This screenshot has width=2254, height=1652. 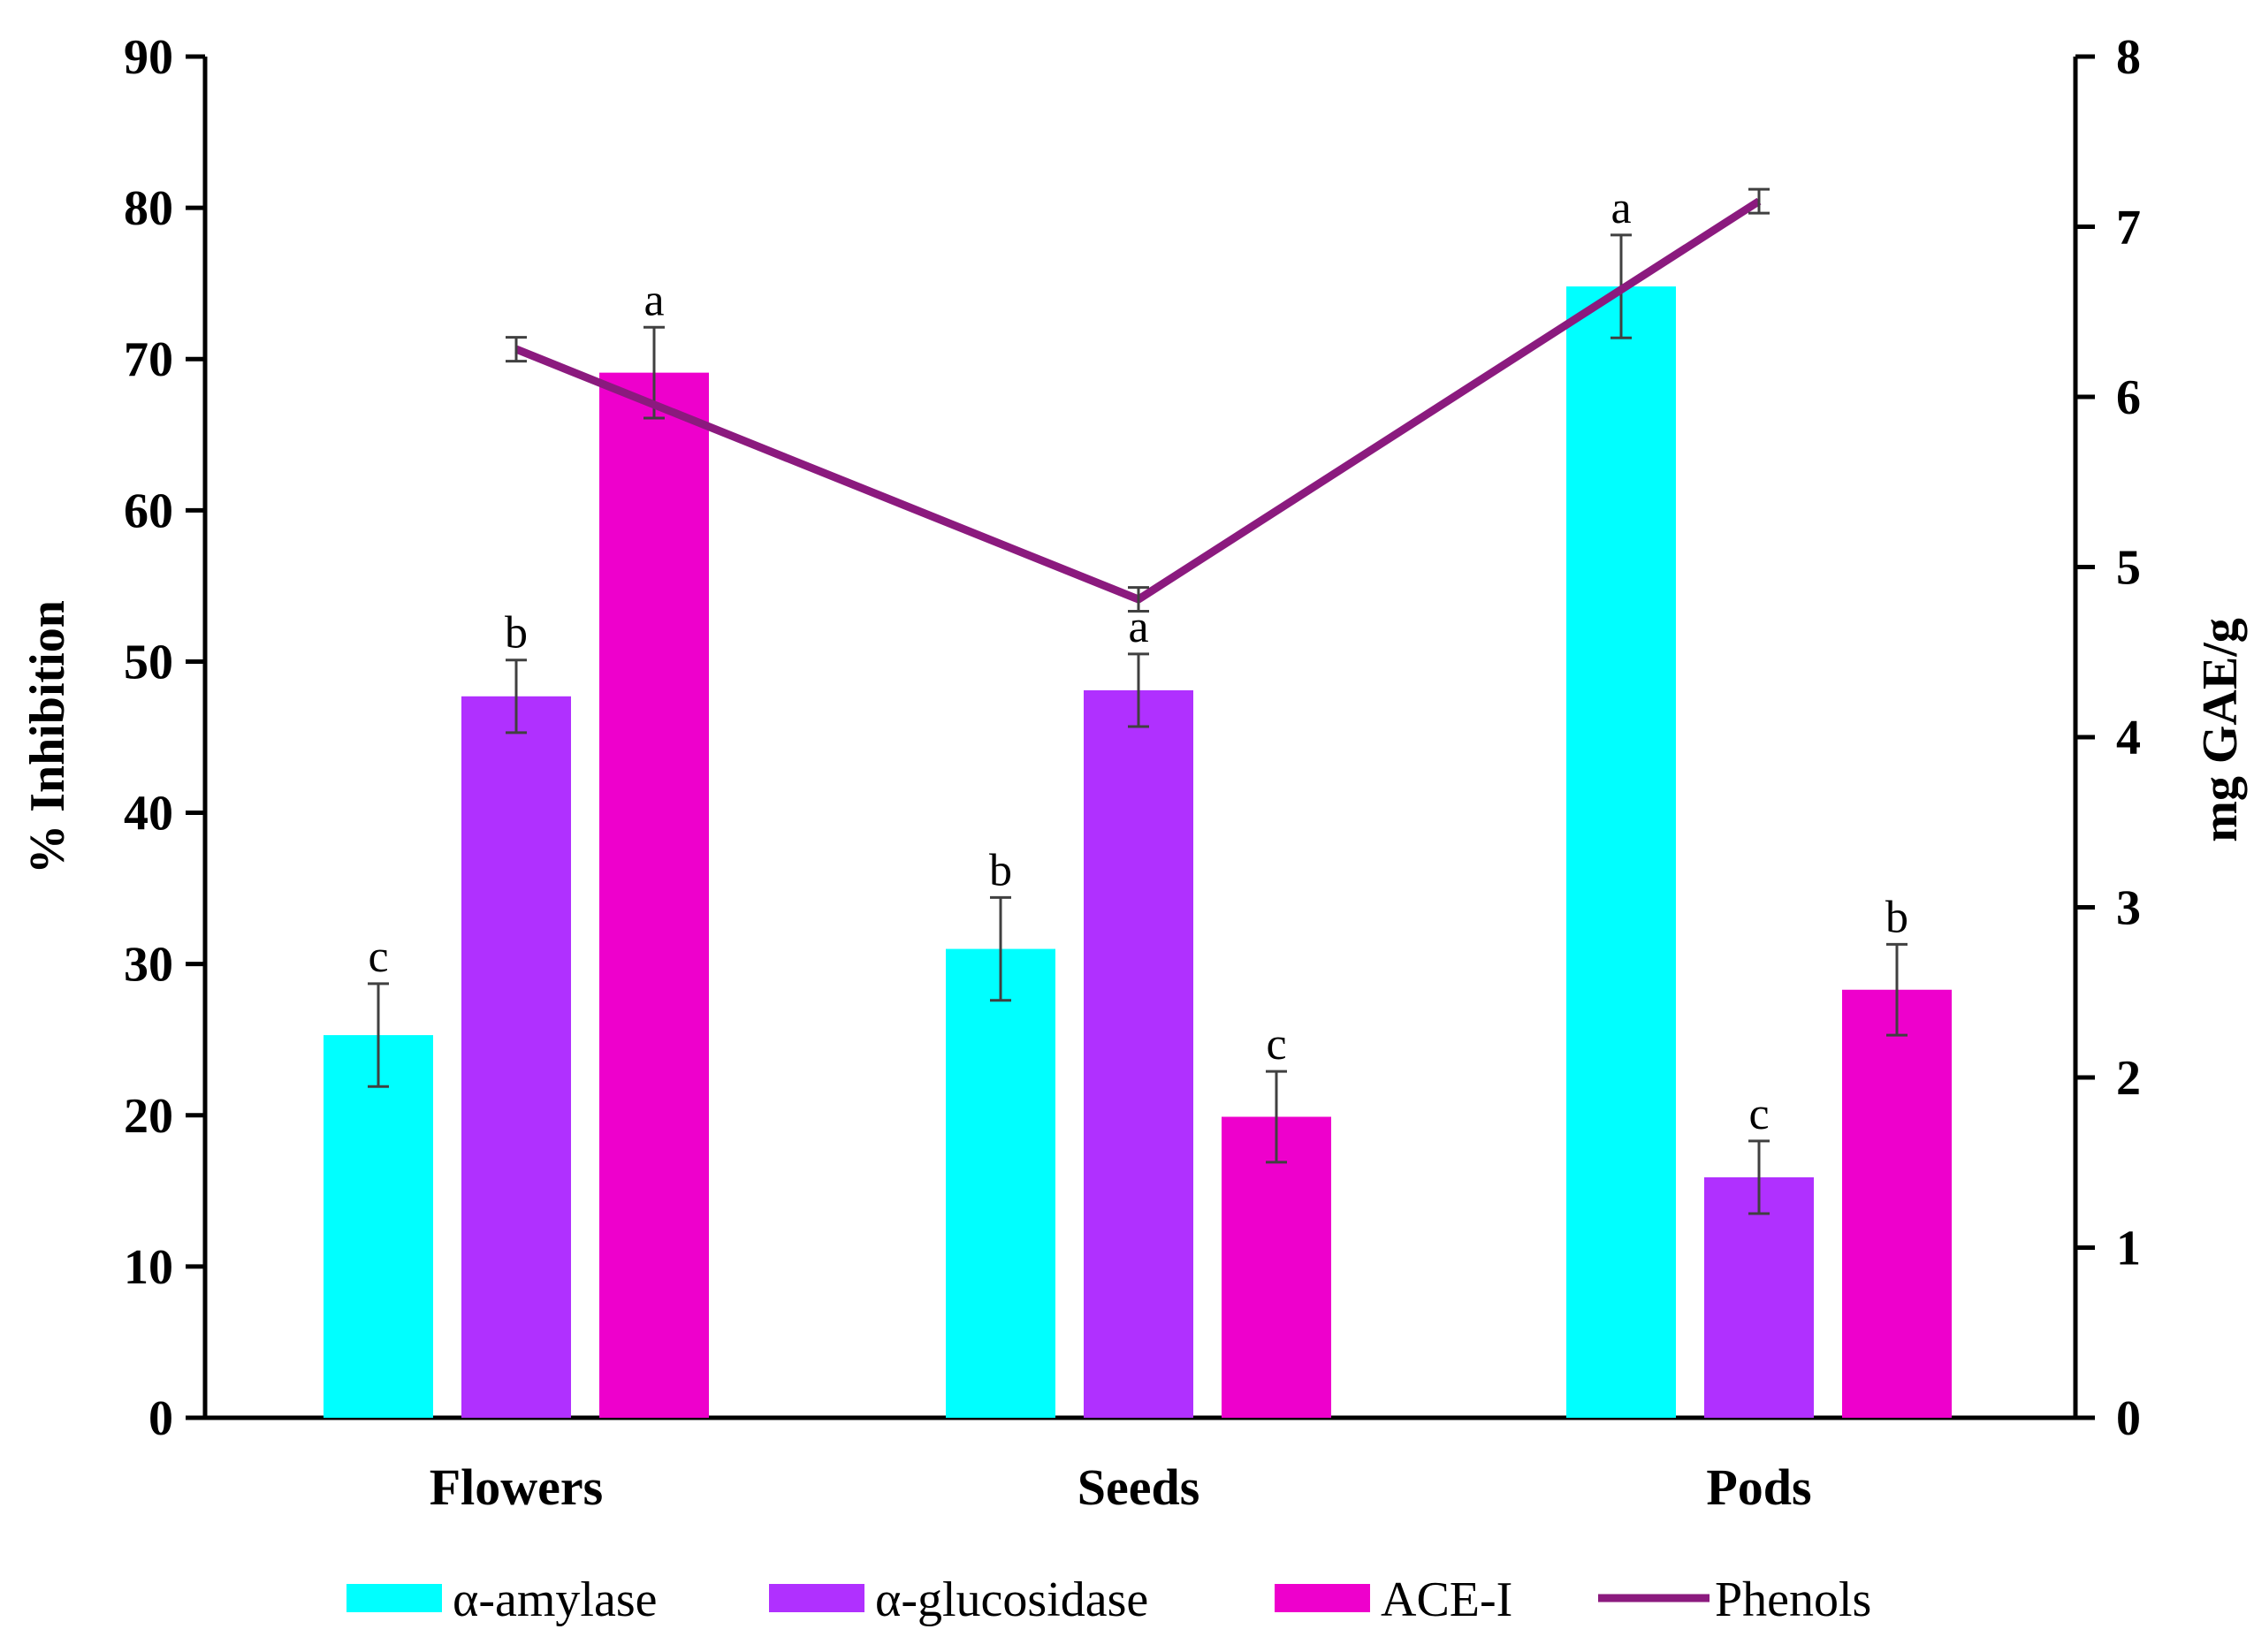 I want to click on legend-label: α-amylase, so click(x=555, y=1600).